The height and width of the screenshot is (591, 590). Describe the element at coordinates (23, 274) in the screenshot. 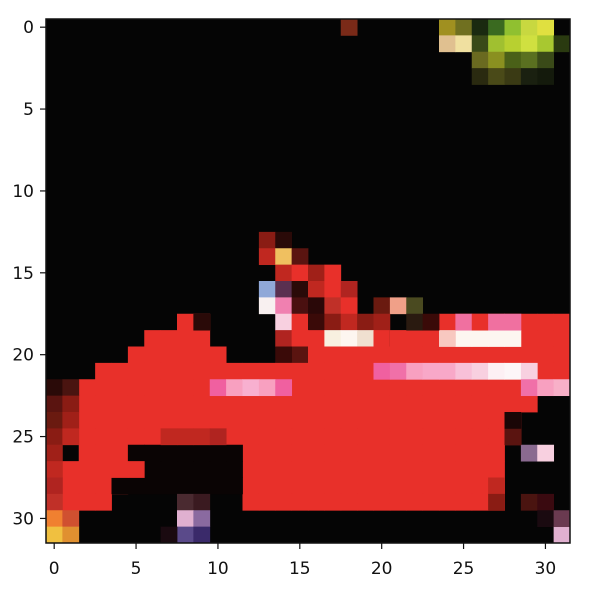

I see `y-tick-label: 15` at that location.